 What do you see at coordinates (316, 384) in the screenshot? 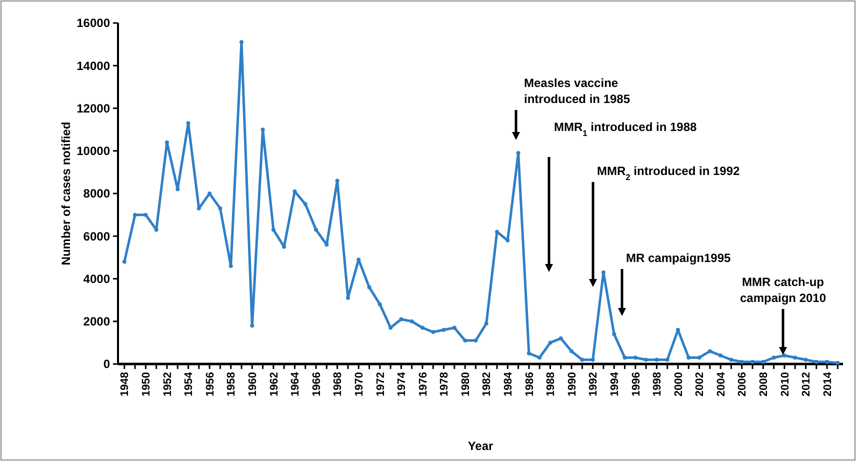
I see `x-tick-label: 1966` at bounding box center [316, 384].